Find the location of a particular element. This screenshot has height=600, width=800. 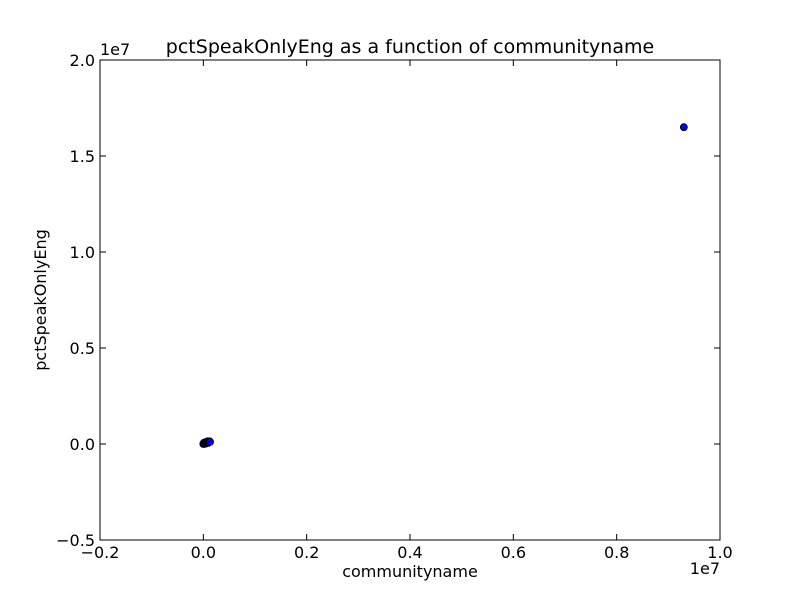

y-tick-label: 1.5 is located at coordinates (82, 156).